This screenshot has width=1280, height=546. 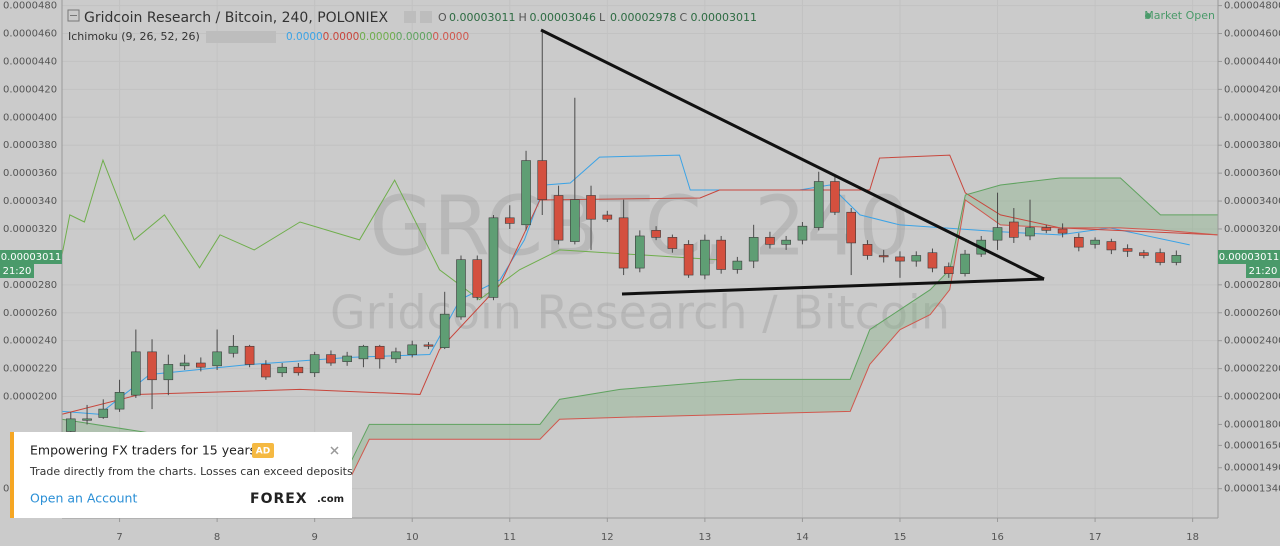 What do you see at coordinates (1252, 229) in the screenshot?
I see `y2-tick-label: 0.00003200` at bounding box center [1252, 229].